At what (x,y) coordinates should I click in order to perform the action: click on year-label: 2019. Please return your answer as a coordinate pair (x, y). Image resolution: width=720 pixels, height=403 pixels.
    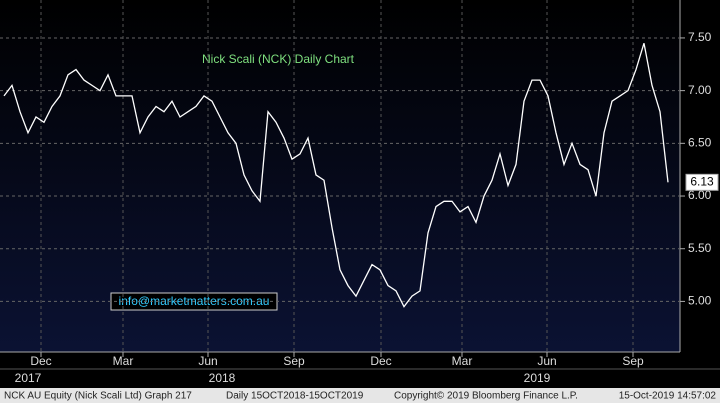
    Looking at the image, I should click on (537, 378).